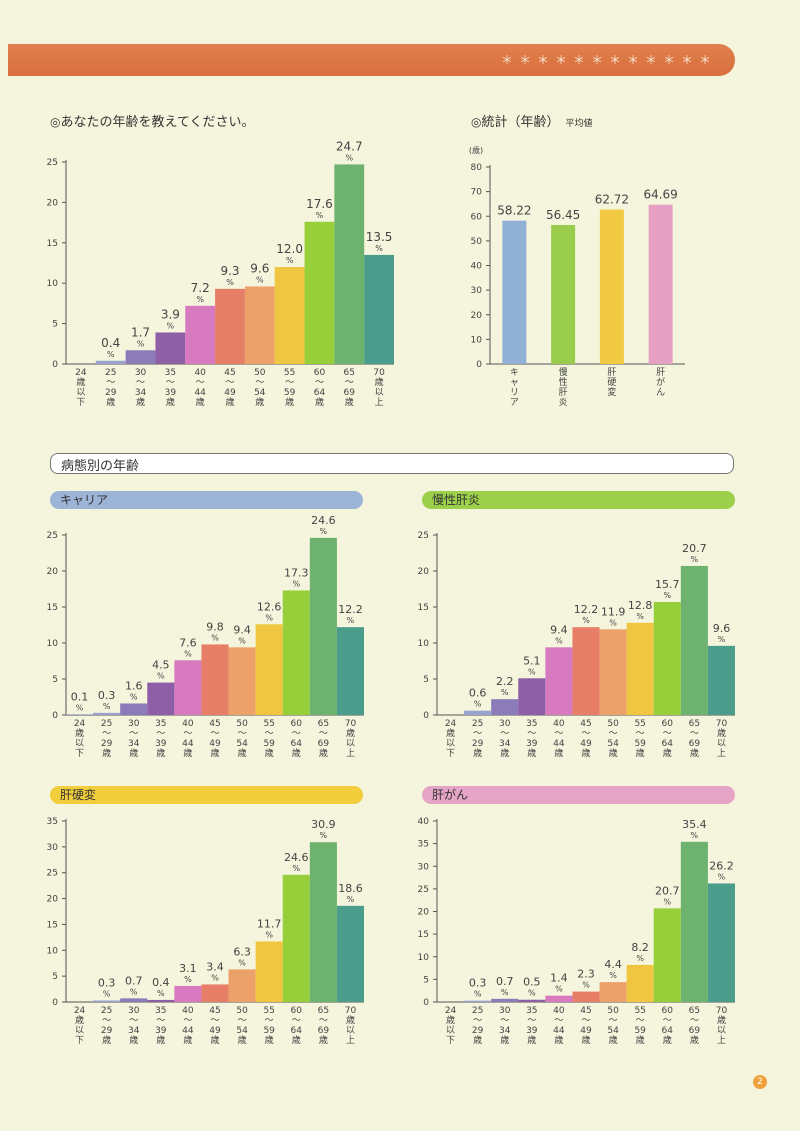  Describe the element at coordinates (612, 200) in the screenshot. I see `data-label: 62.72` at that location.